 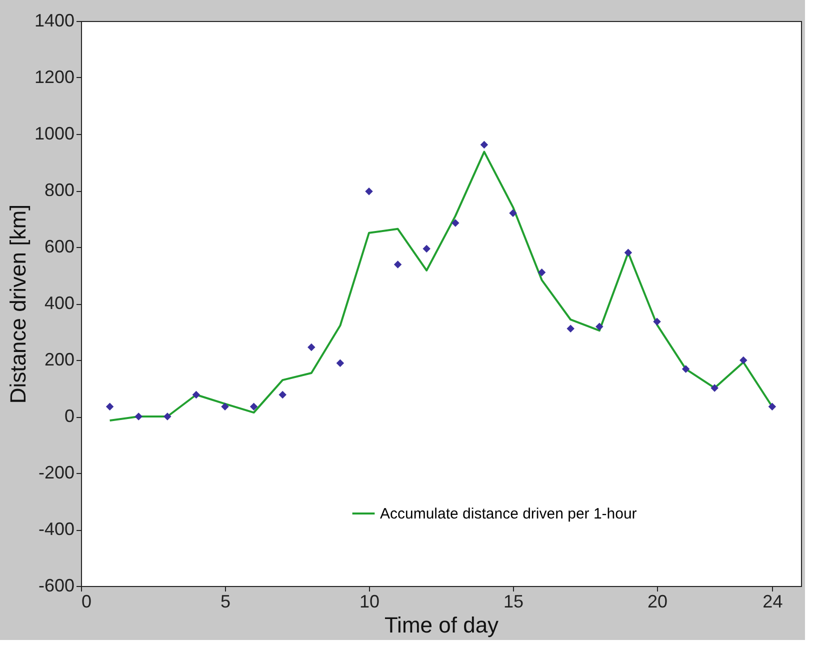 What do you see at coordinates (87, 602) in the screenshot?
I see `x-tick-label: 0` at bounding box center [87, 602].